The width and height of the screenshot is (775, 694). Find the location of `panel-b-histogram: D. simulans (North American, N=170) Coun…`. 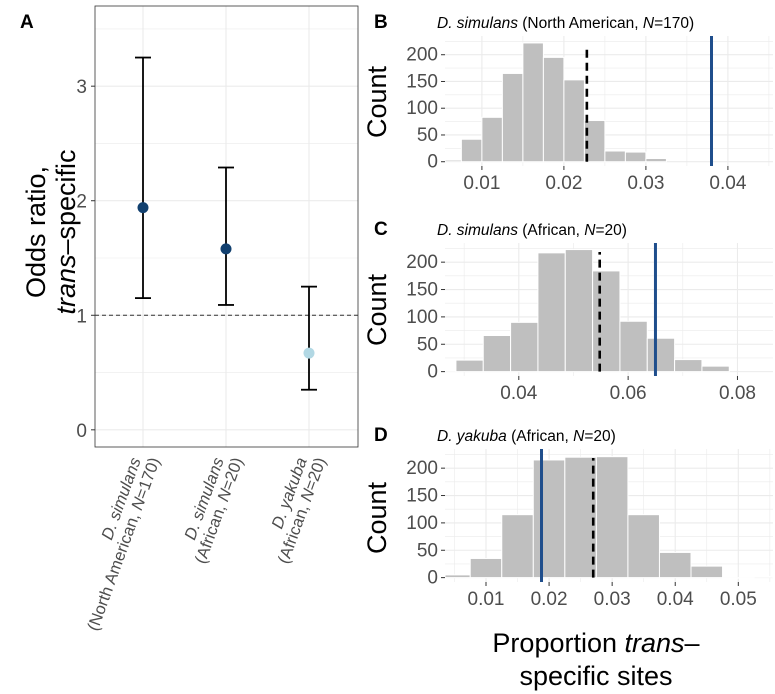

panel-b-histogram: D. simulans (North American, N=170) Coun… is located at coordinates (567, 104).